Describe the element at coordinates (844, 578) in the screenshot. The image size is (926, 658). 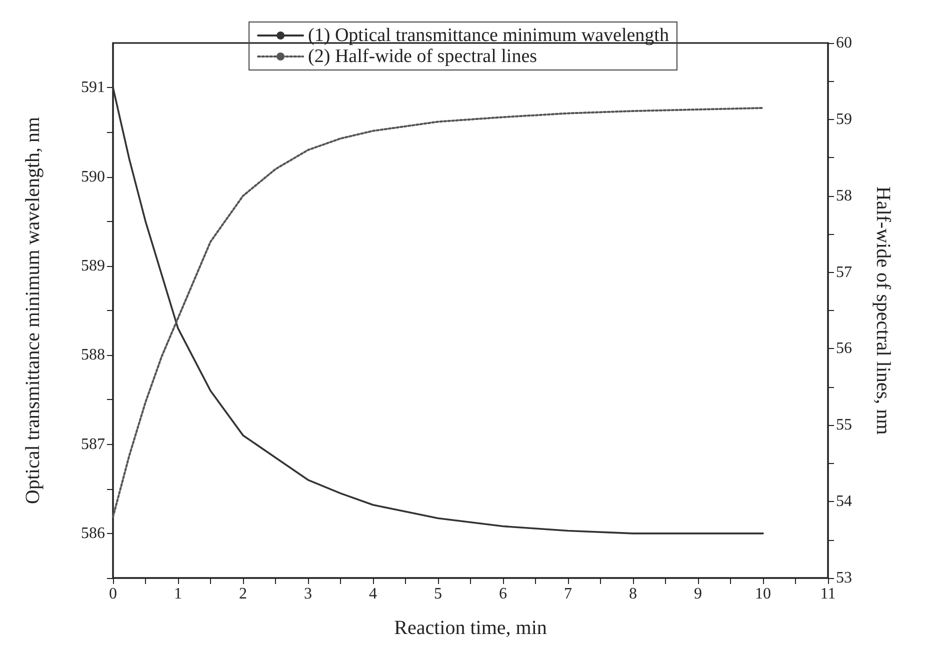
I see `y2-tick-label: 53` at that location.